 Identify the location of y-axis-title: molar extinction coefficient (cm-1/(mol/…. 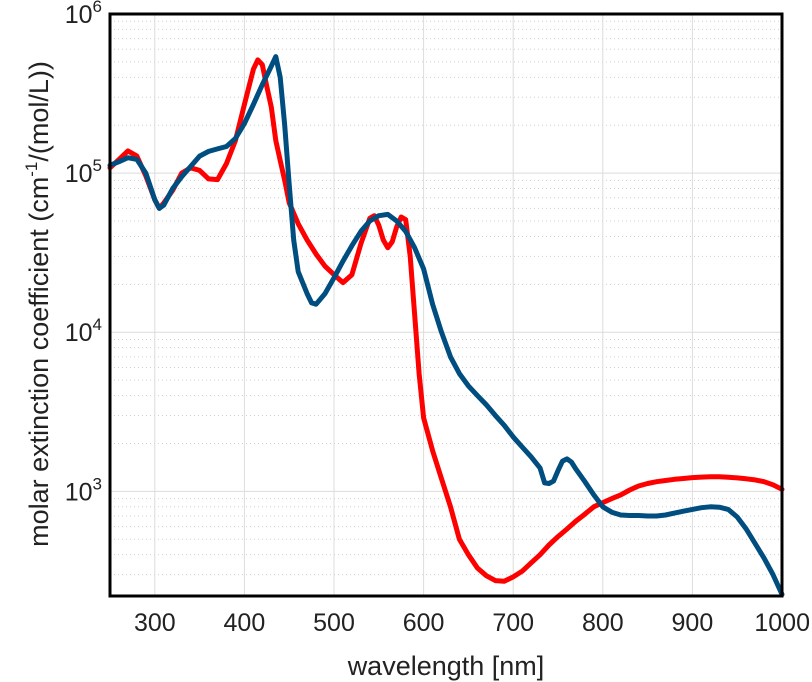
(38, 304).